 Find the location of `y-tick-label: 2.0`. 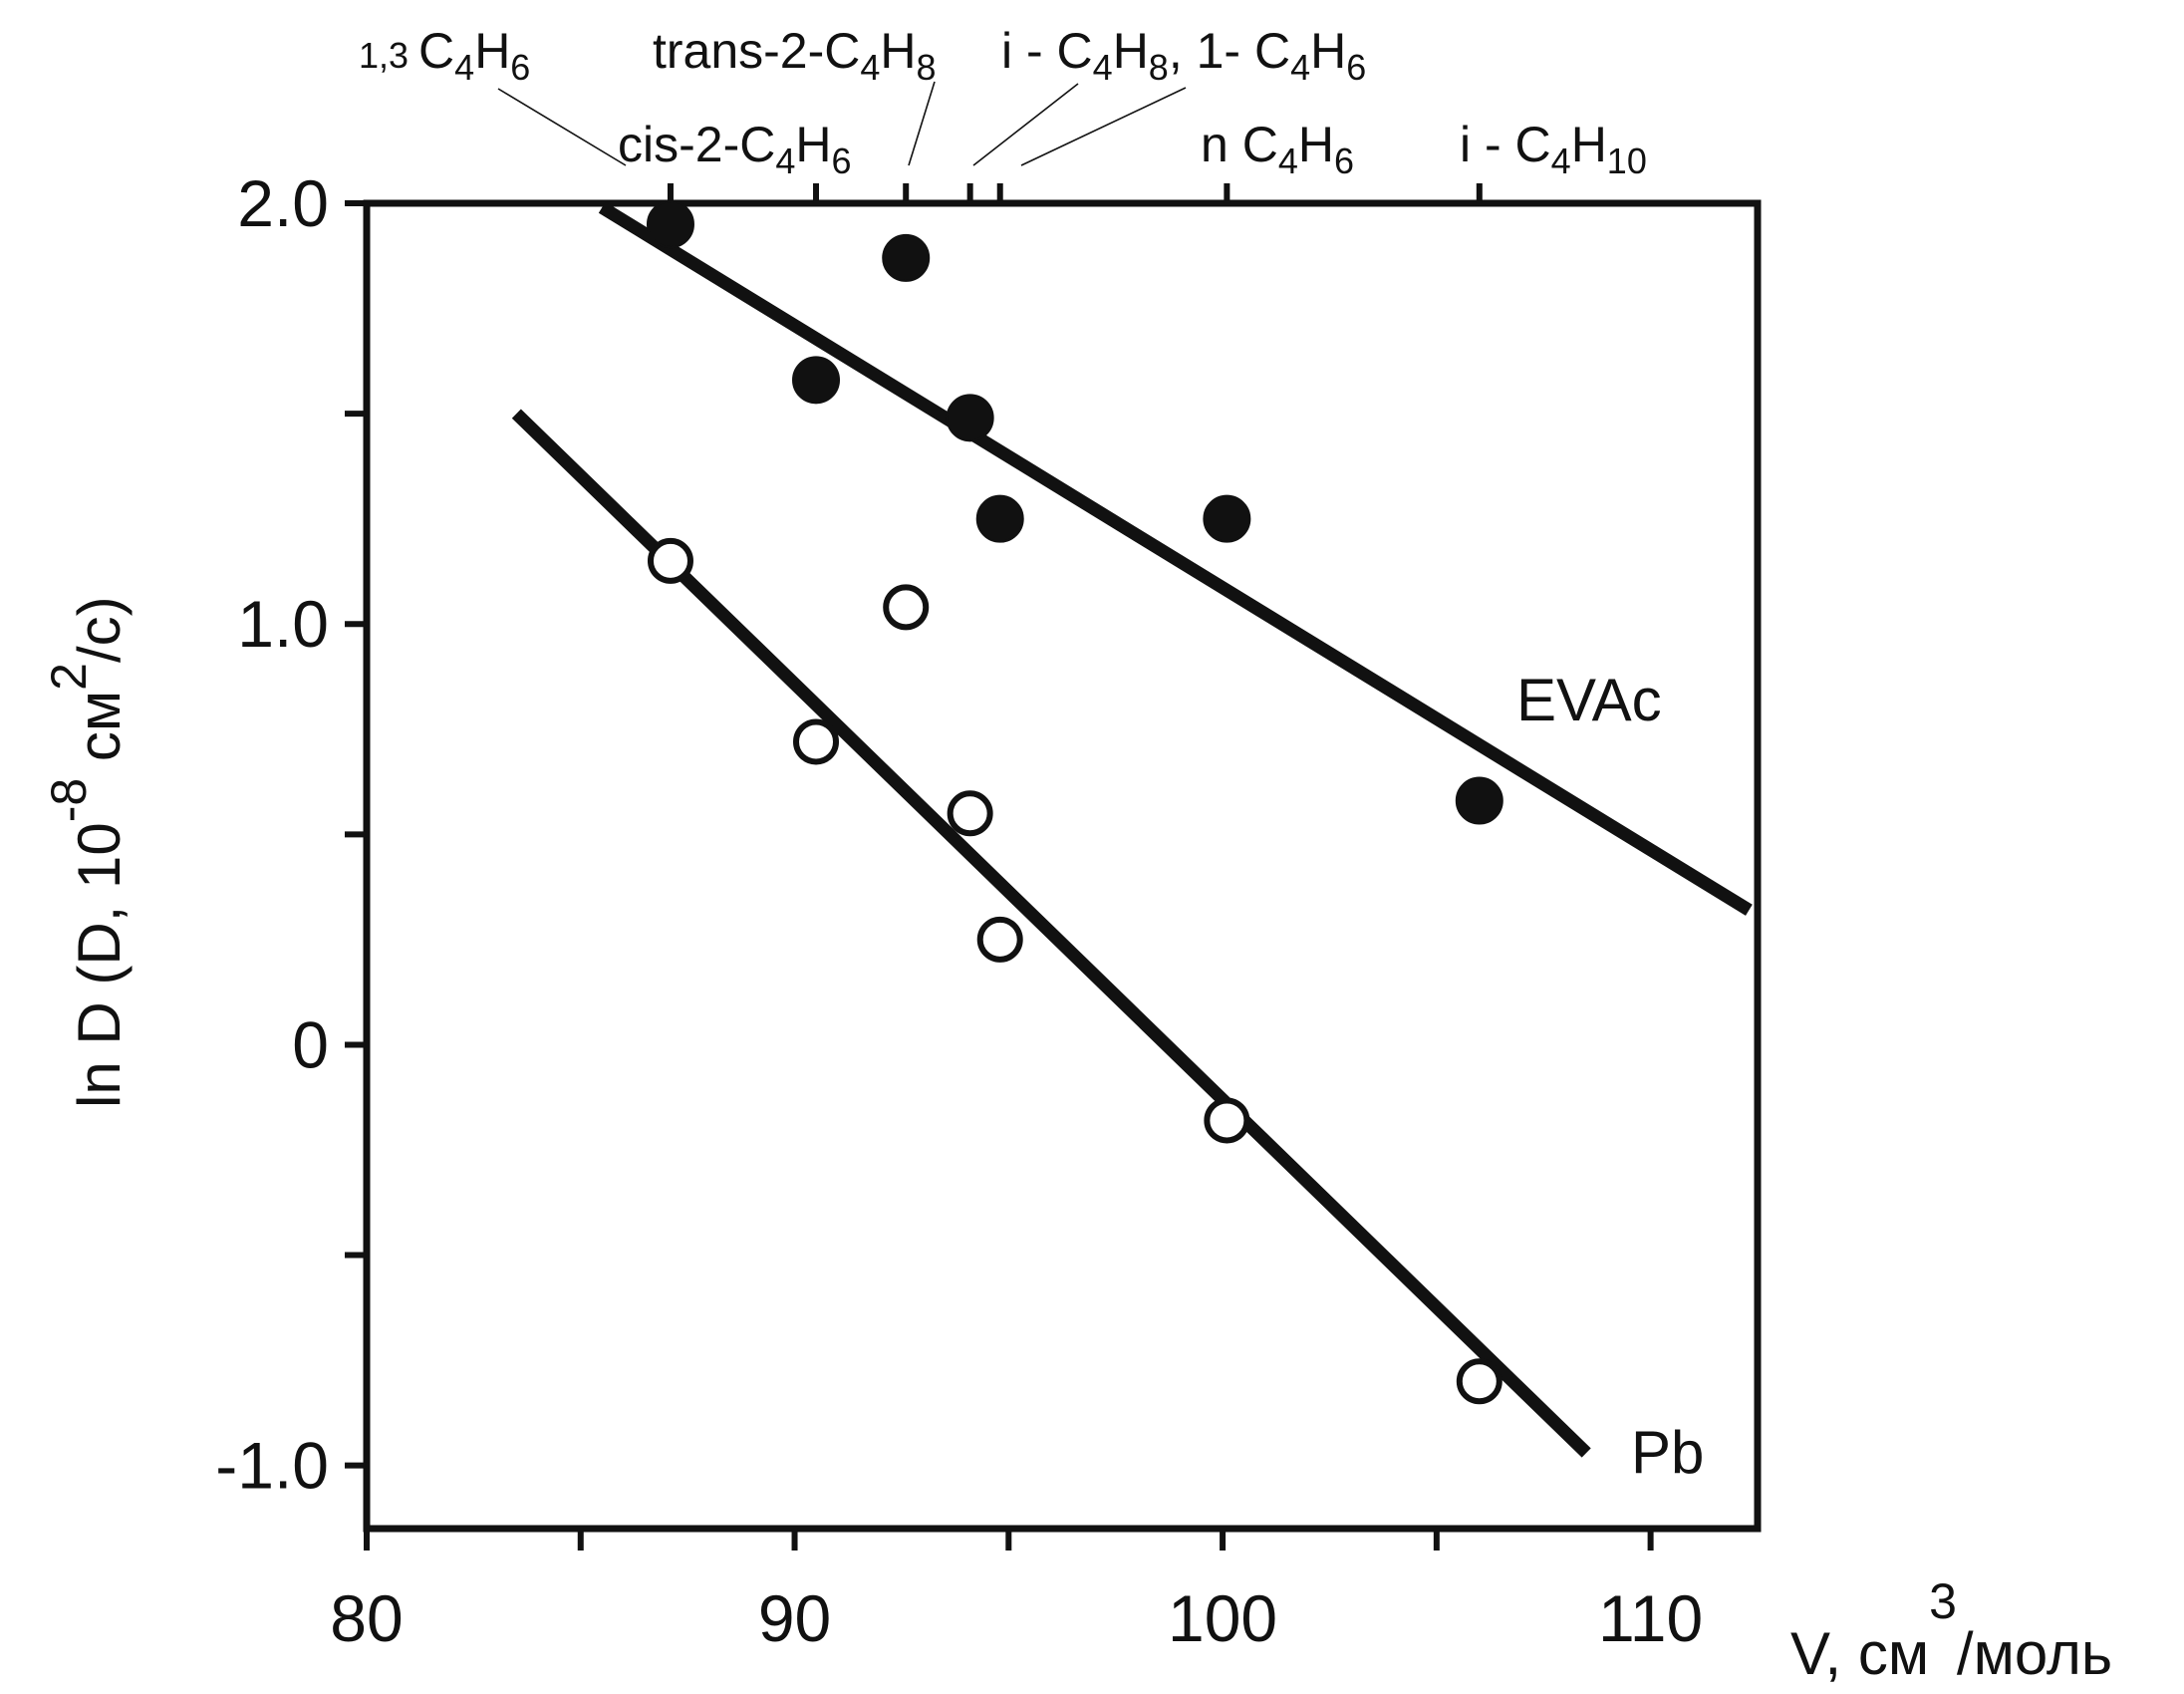

y-tick-label: 2.0 is located at coordinates (283, 203).